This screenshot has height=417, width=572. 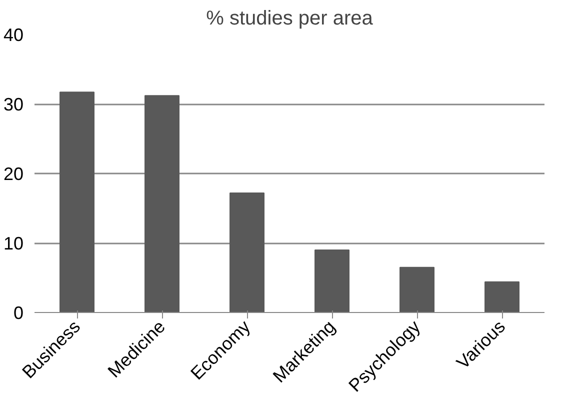 I want to click on y-tick-label: 40, so click(x=13, y=35).